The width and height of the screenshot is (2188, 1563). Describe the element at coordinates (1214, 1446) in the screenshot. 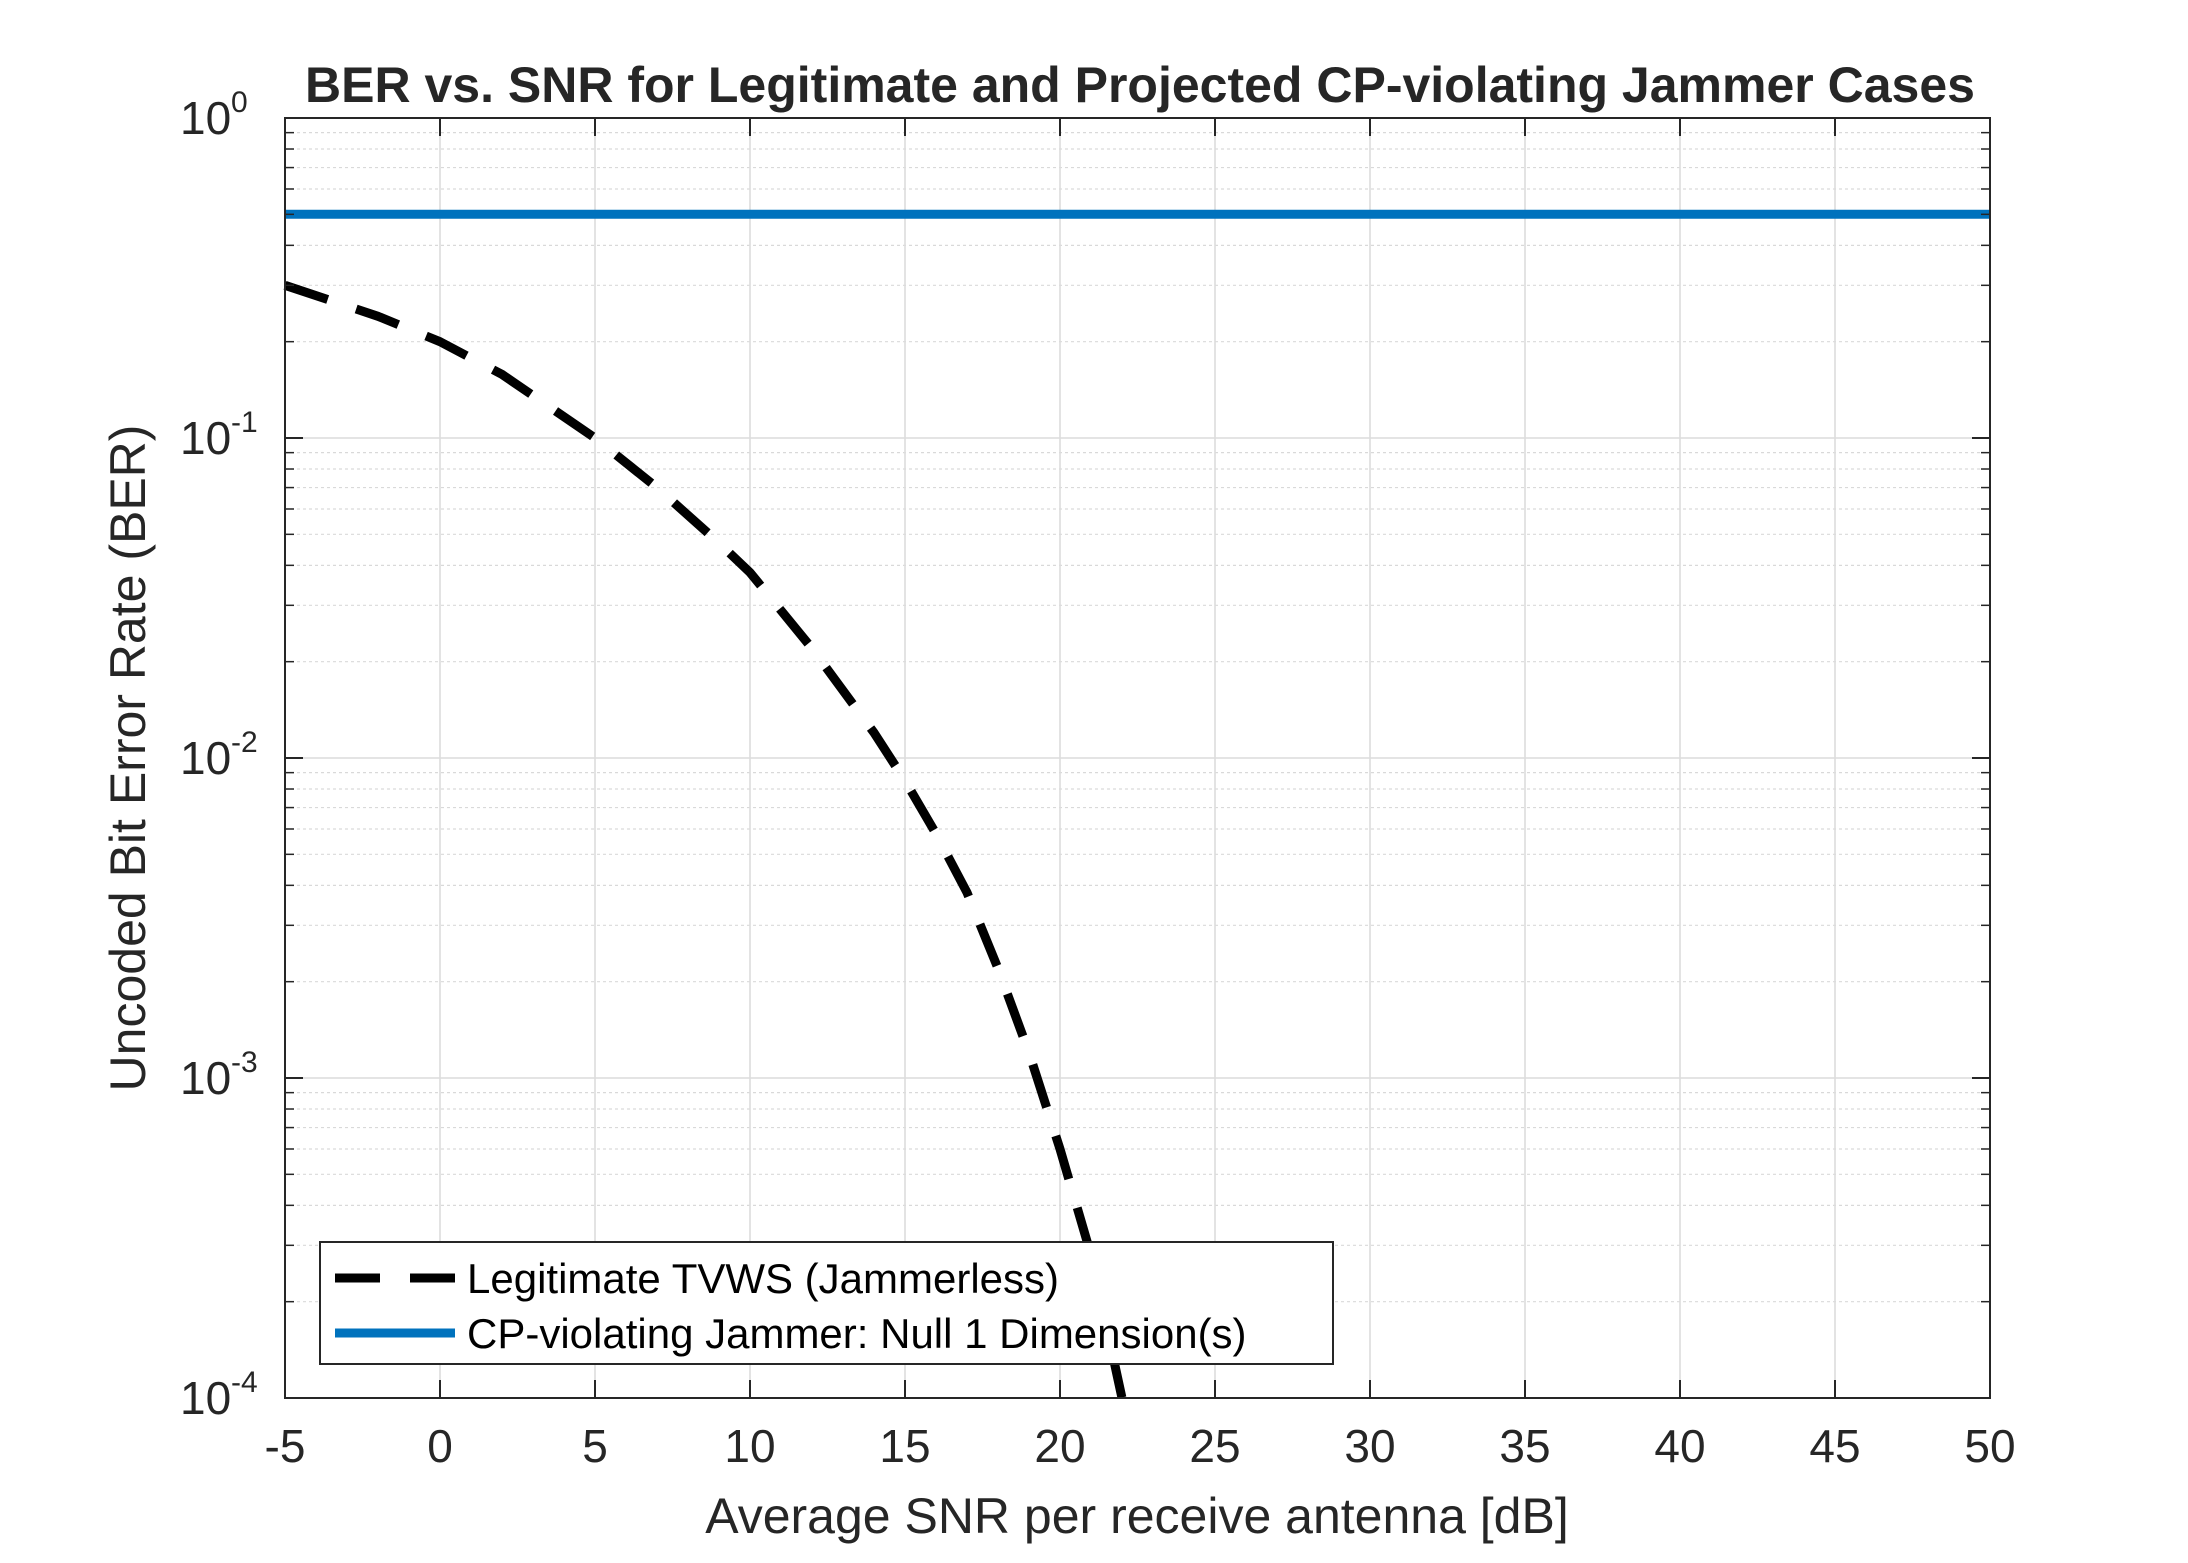

I see `x-tick-label: 25` at that location.